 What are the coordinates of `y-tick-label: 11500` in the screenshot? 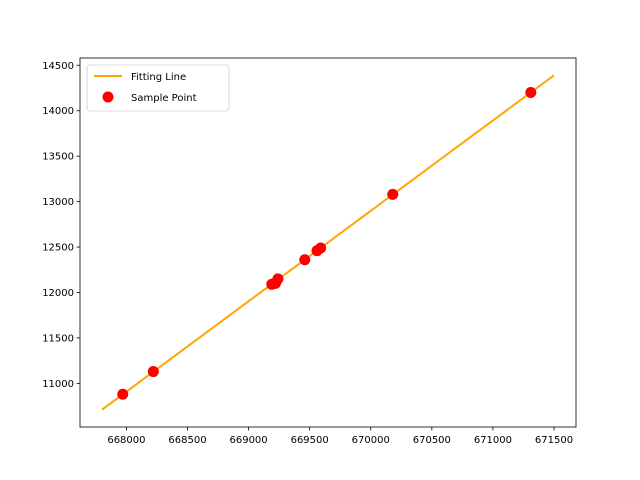 It's located at (58, 338).